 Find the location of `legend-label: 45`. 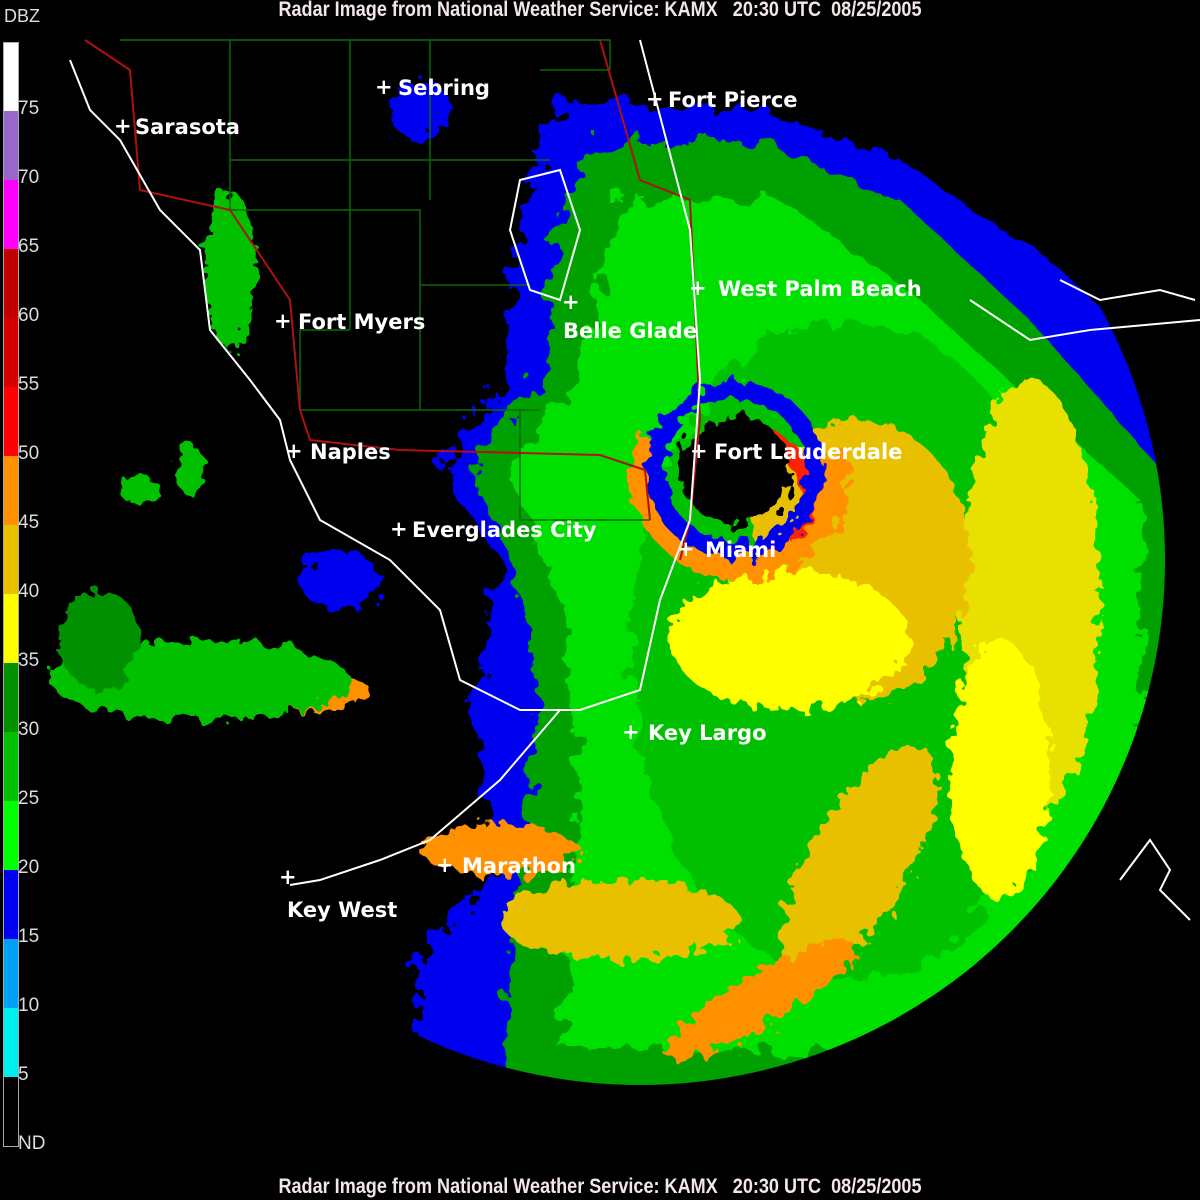

legend-label: 45 is located at coordinates (29, 522).